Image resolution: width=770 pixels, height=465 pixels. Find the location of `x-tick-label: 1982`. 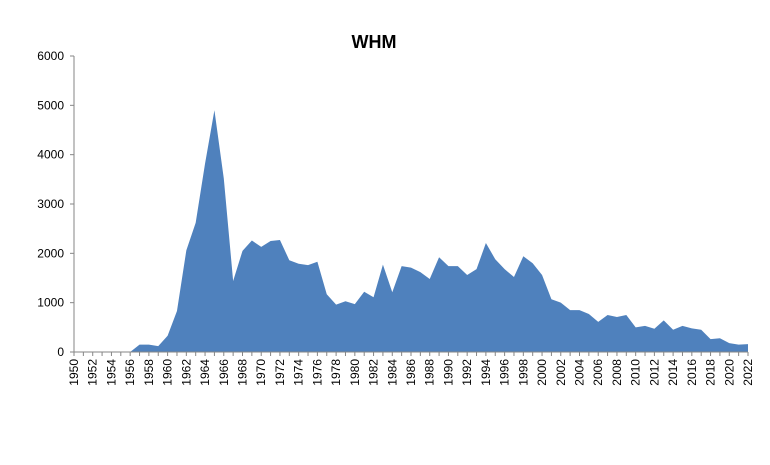

x-tick-label: 1982 is located at coordinates (374, 372).